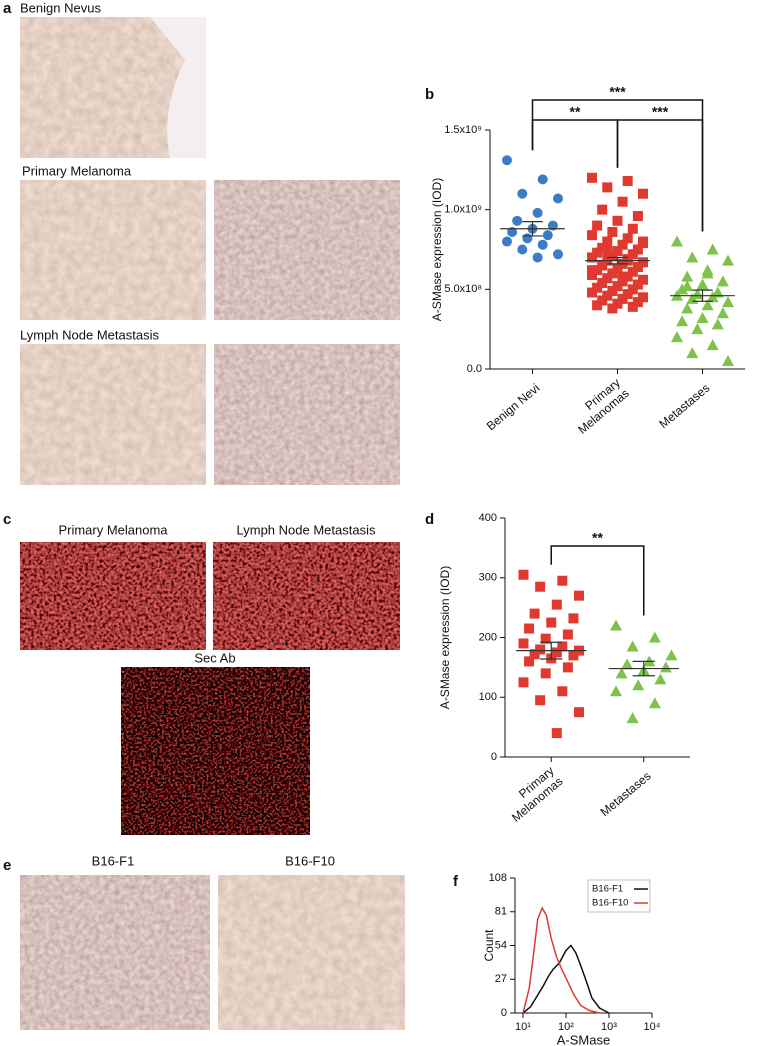  Describe the element at coordinates (456, 881) in the screenshot. I see `panel-letter: f` at that location.